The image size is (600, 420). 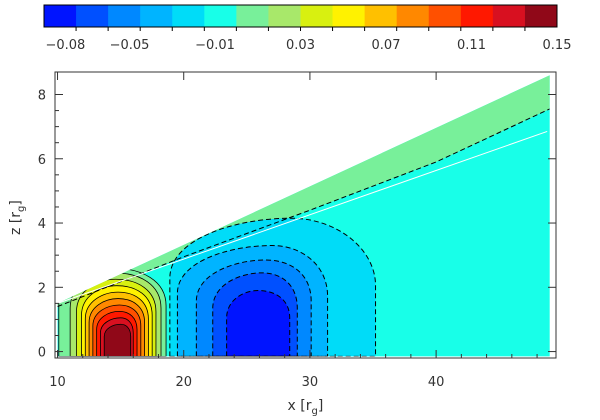 What do you see at coordinates (57, 382) in the screenshot?
I see `x-tick-label: 10` at bounding box center [57, 382].